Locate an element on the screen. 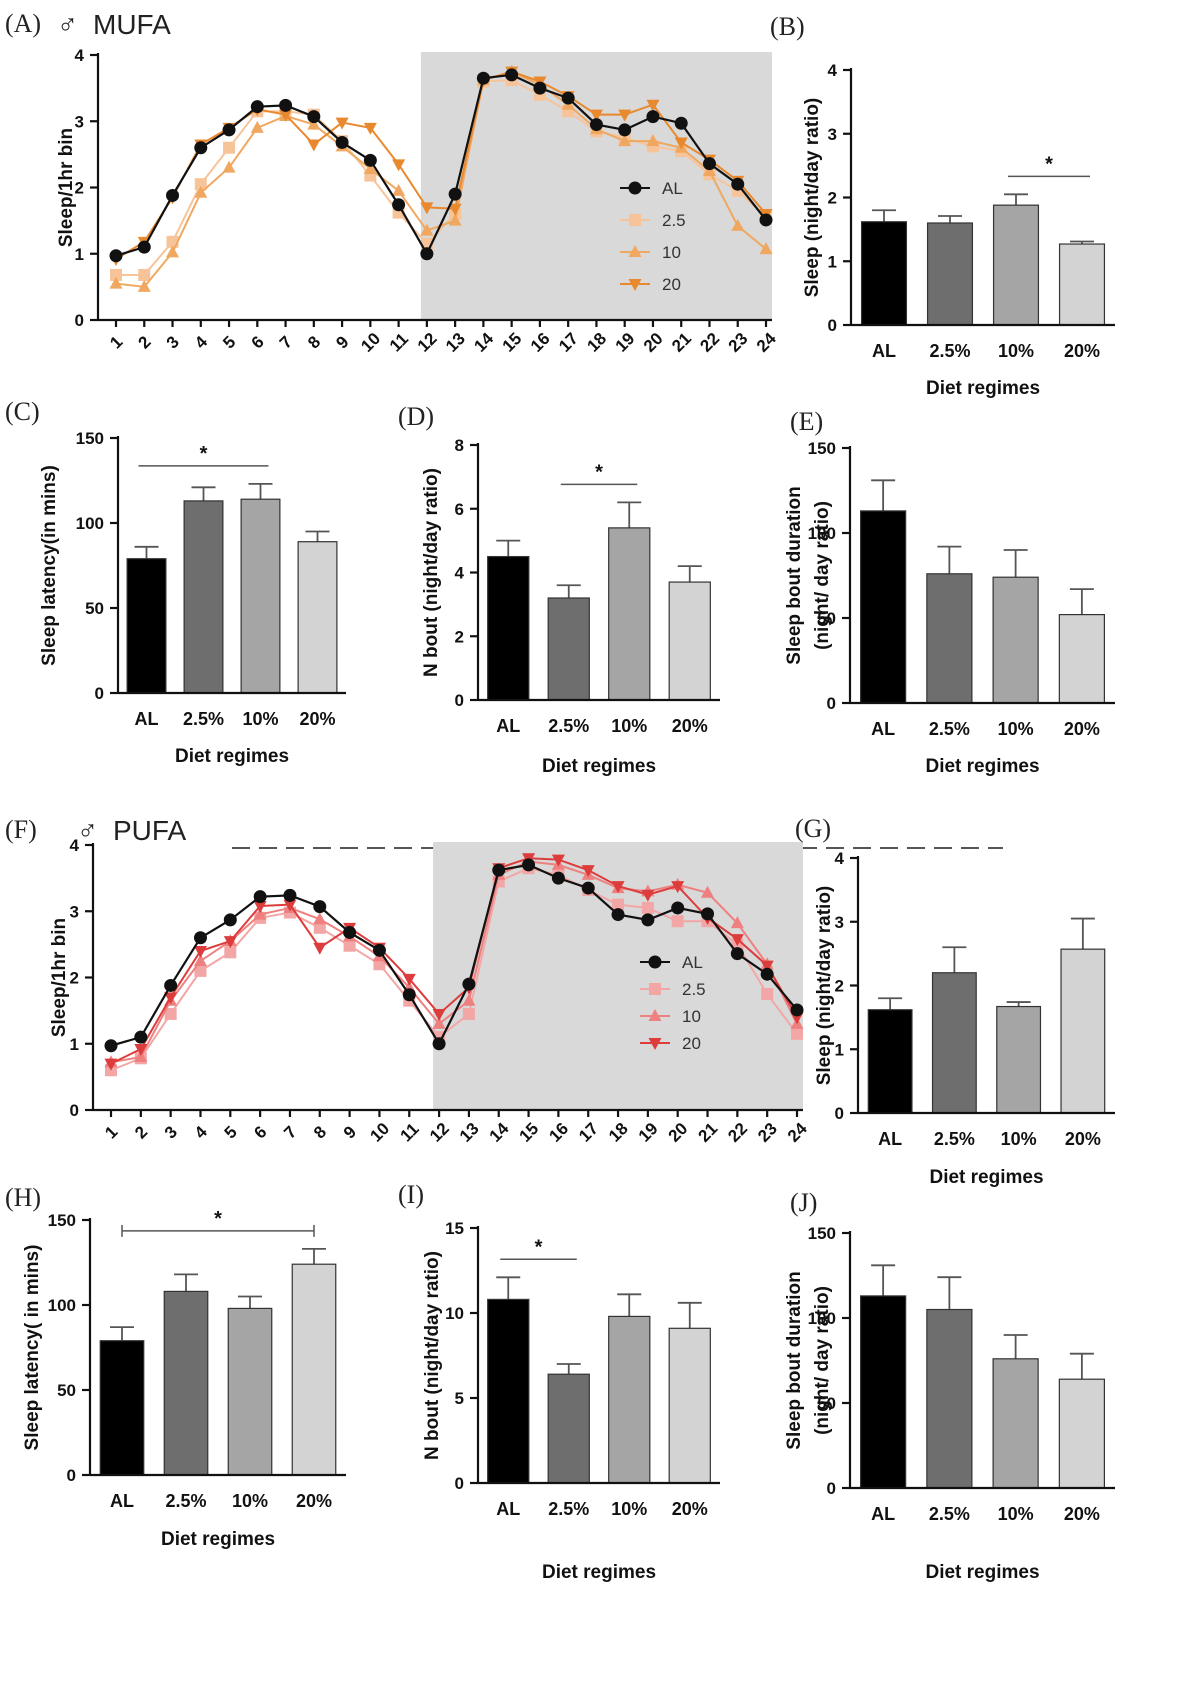 The height and width of the screenshot is (1682, 1200). x-tick-label: 17 is located at coordinates (588, 1132).